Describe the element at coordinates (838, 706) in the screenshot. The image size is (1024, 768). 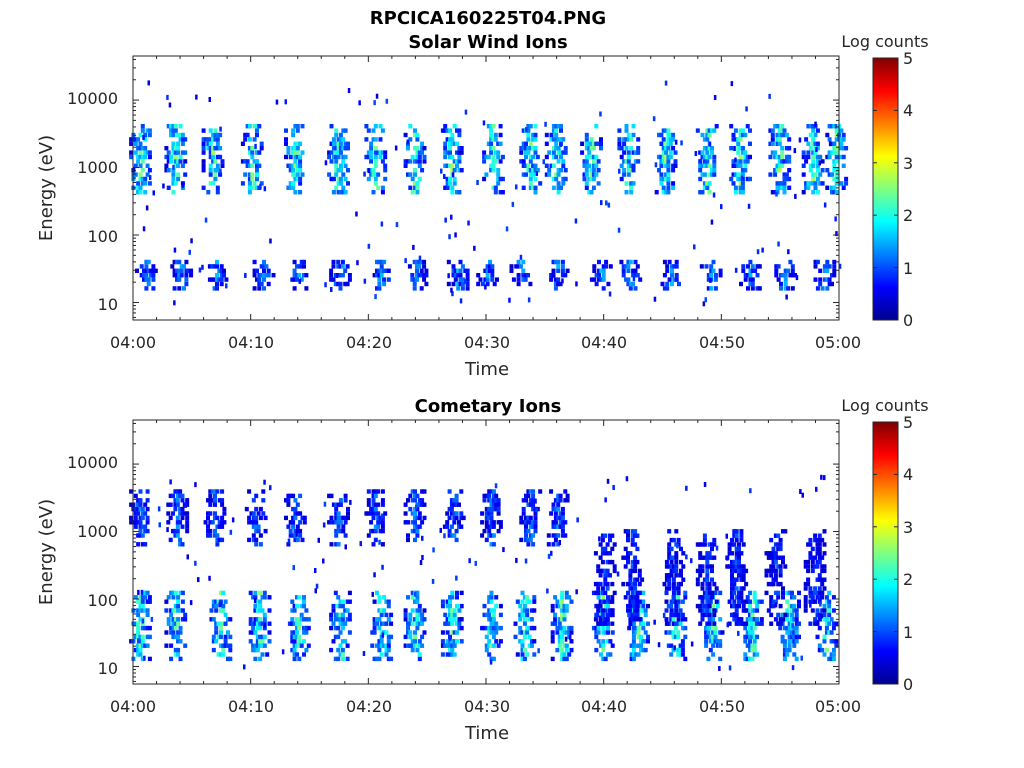
I see `panel2-xtick-0500: 05:00` at that location.